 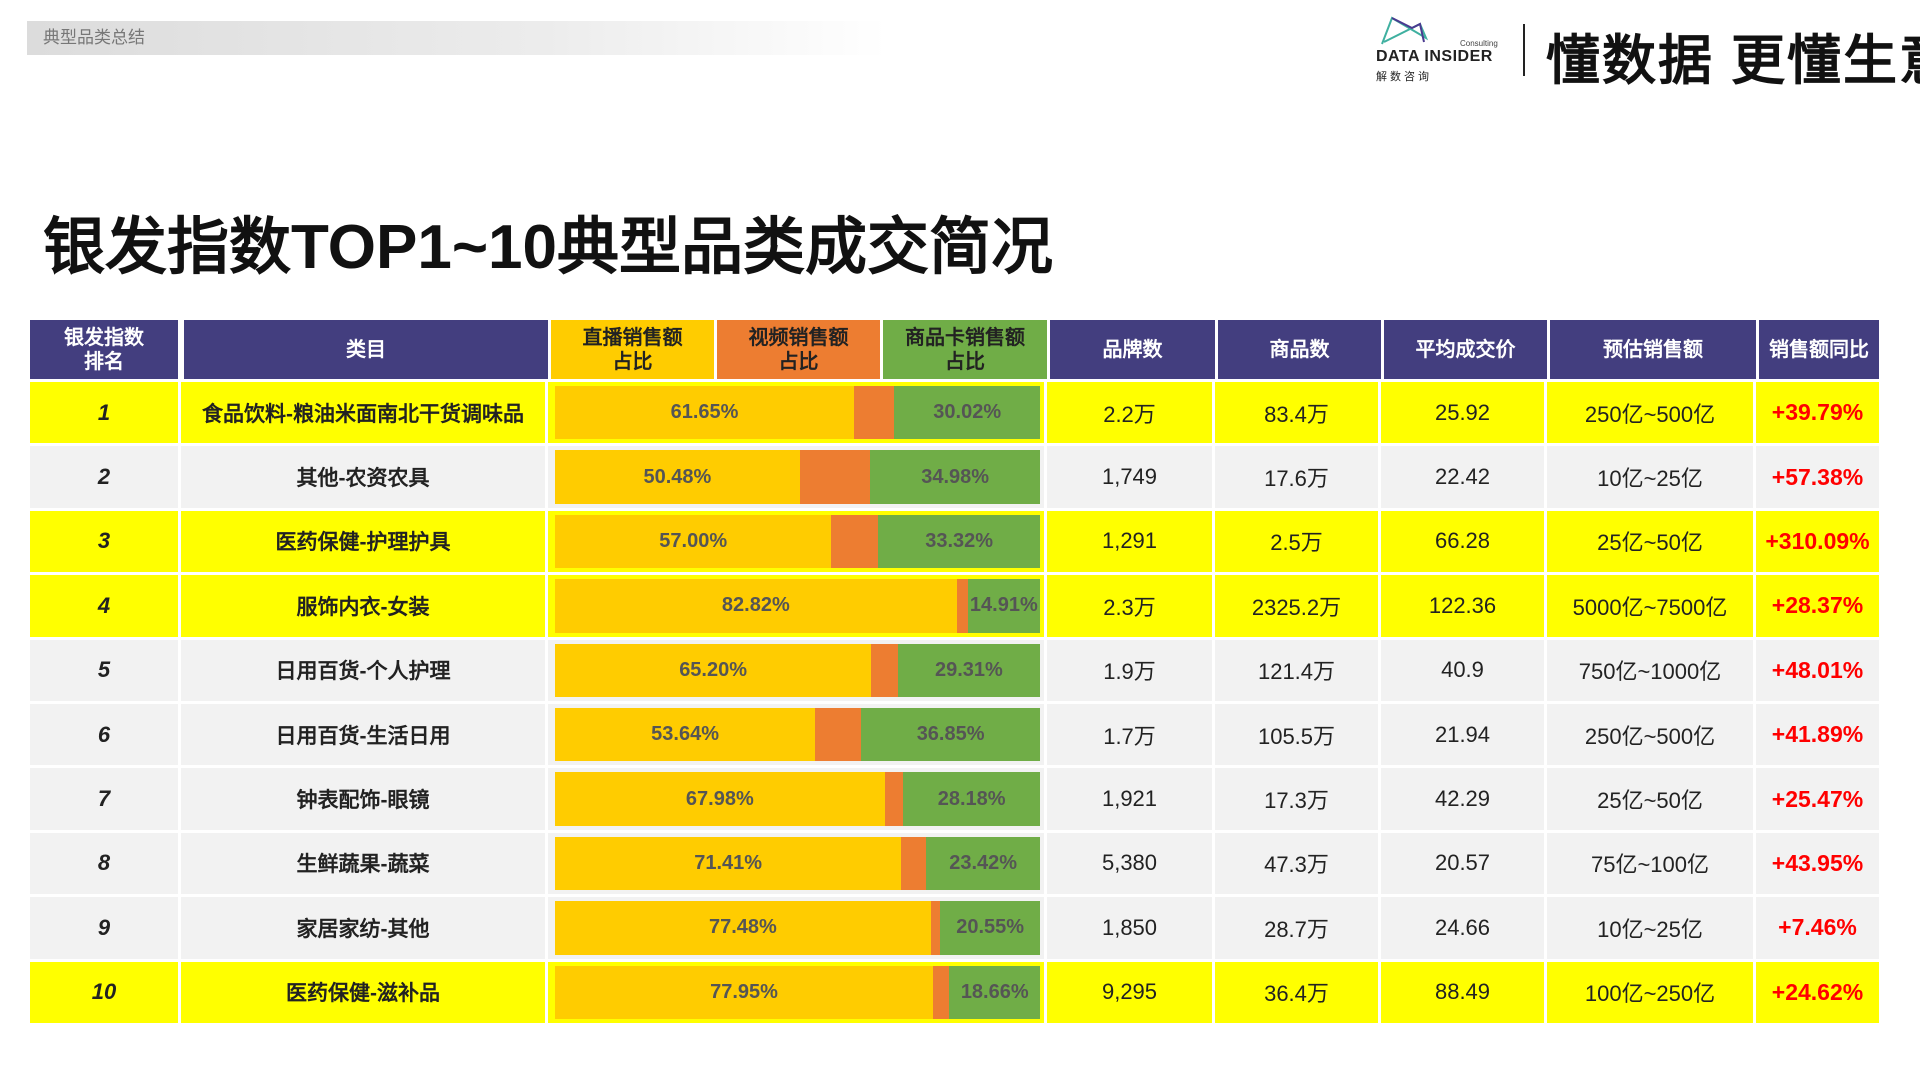 What do you see at coordinates (1434, 56) in the screenshot?
I see `logo-name: DATA INSIDER` at bounding box center [1434, 56].